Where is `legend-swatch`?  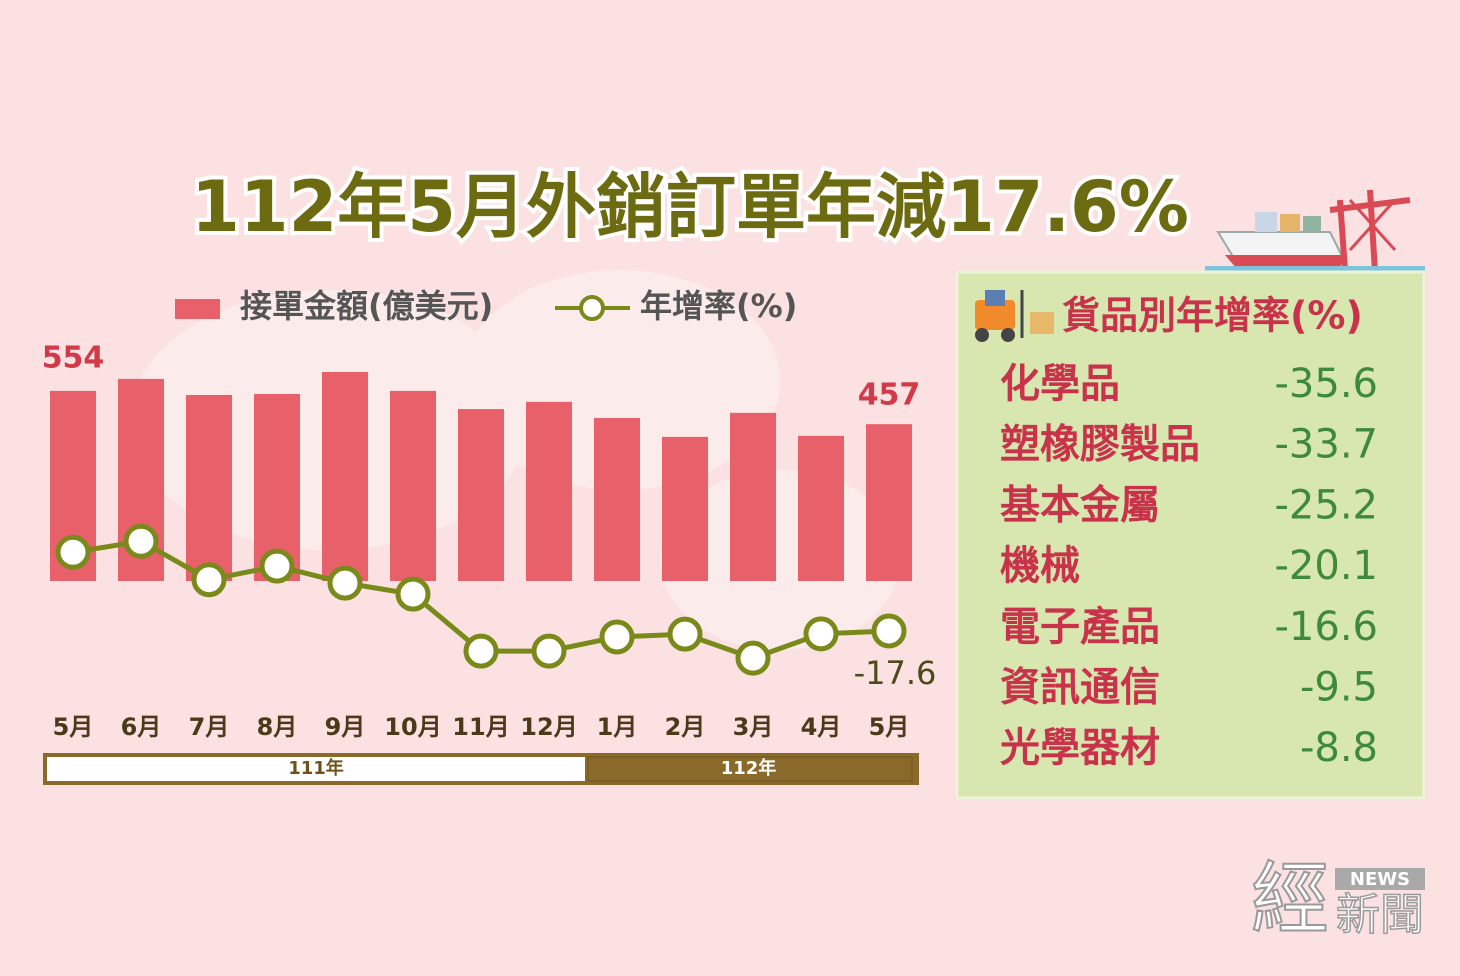
legend-swatch is located at coordinates (197, 309).